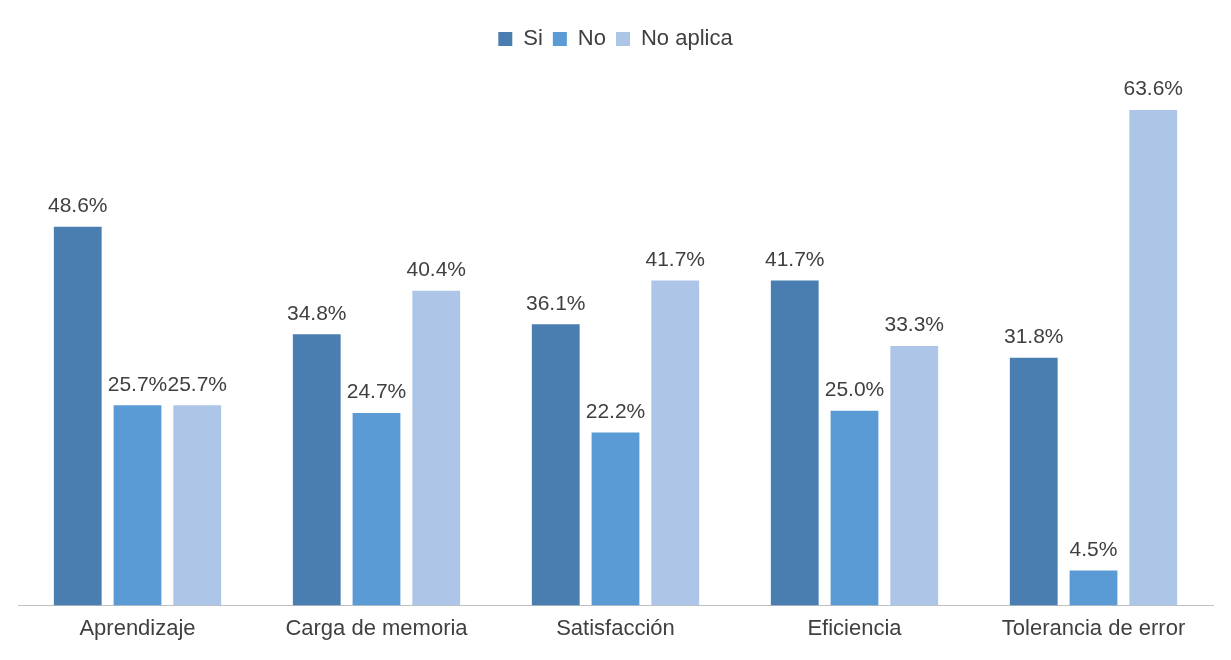 The width and height of the screenshot is (1231, 660). Describe the element at coordinates (316, 312) in the screenshot. I see `data-label: 34.8%` at that location.